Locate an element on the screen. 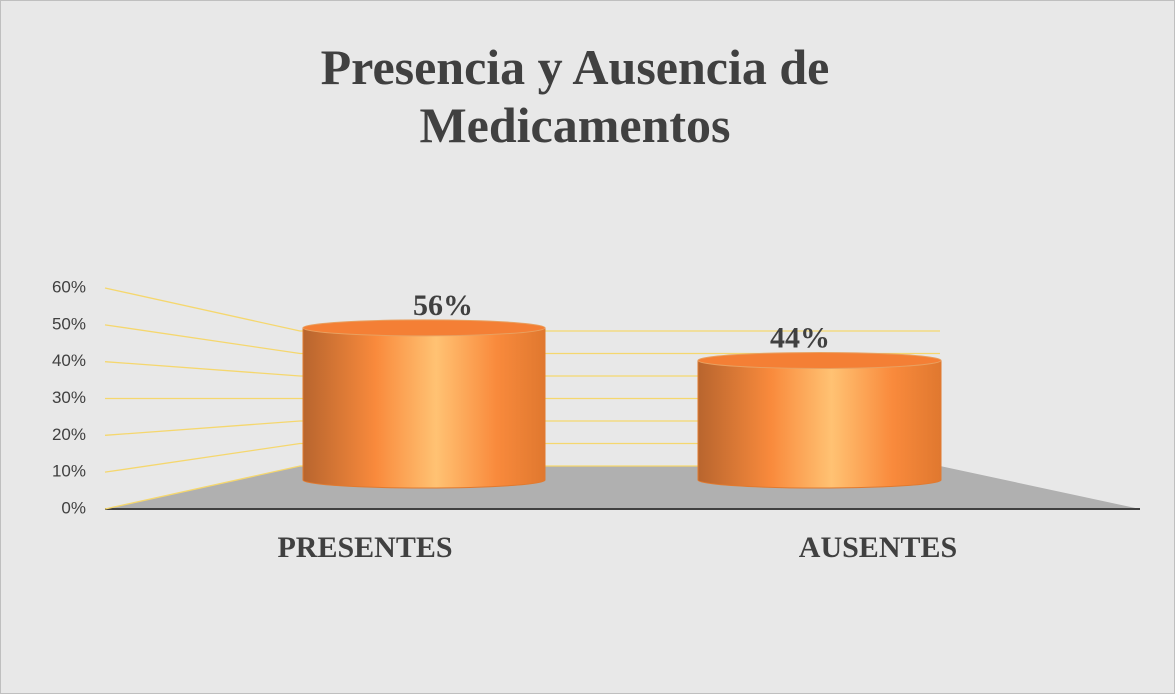 The image size is (1175, 694). y-tick-label: 60% is located at coordinates (69, 286).